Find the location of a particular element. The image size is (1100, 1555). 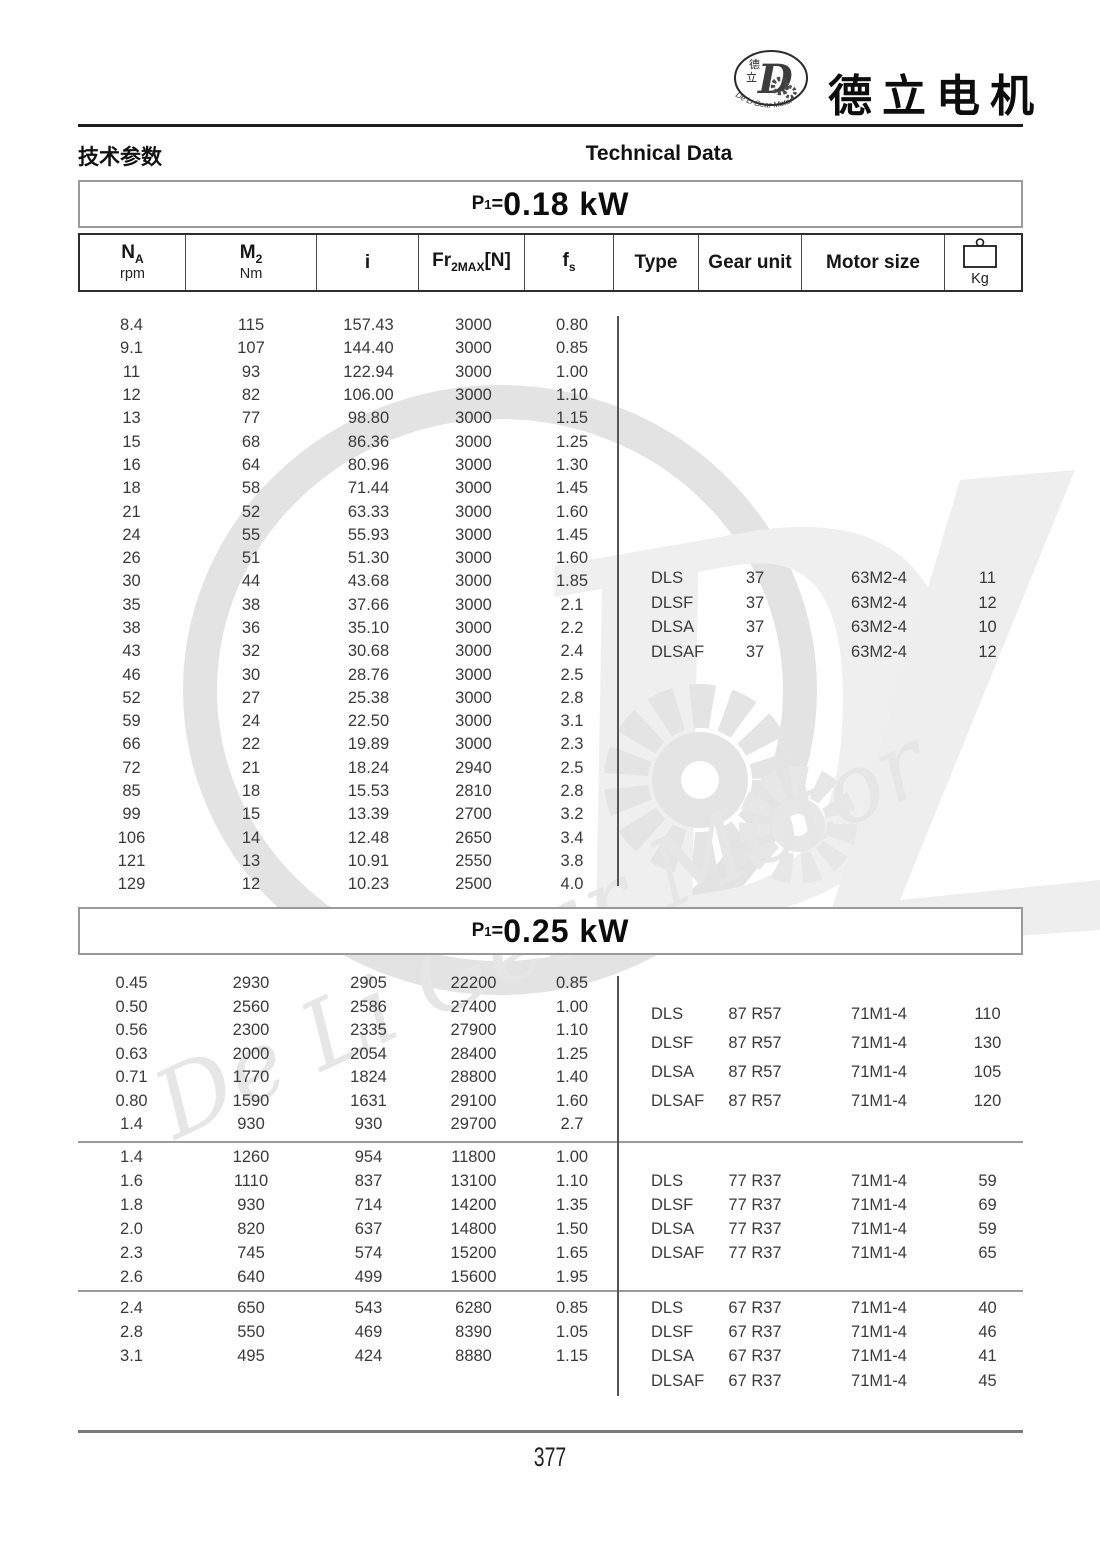

value-cell: 1770 is located at coordinates (251, 1077).